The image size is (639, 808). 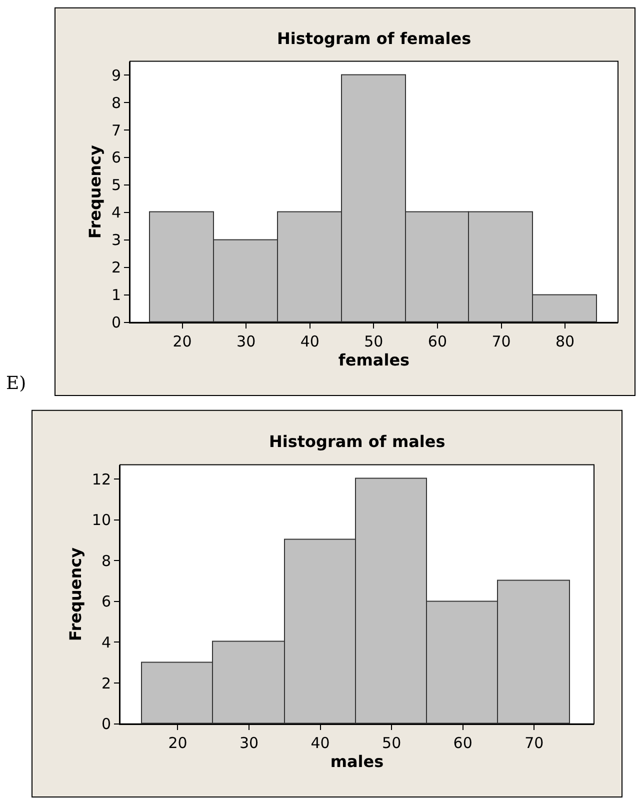 I want to click on x-tick-label: 80, so click(x=565, y=341).